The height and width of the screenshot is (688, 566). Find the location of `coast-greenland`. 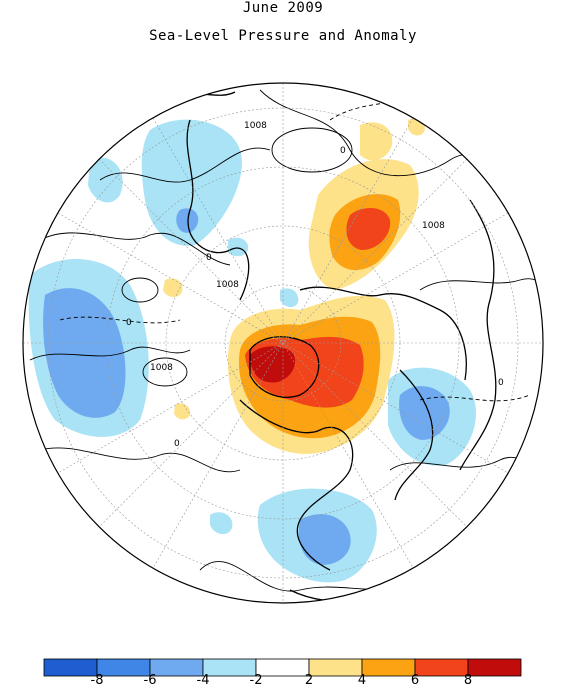

coast-greenland is located at coordinates (284, 367).